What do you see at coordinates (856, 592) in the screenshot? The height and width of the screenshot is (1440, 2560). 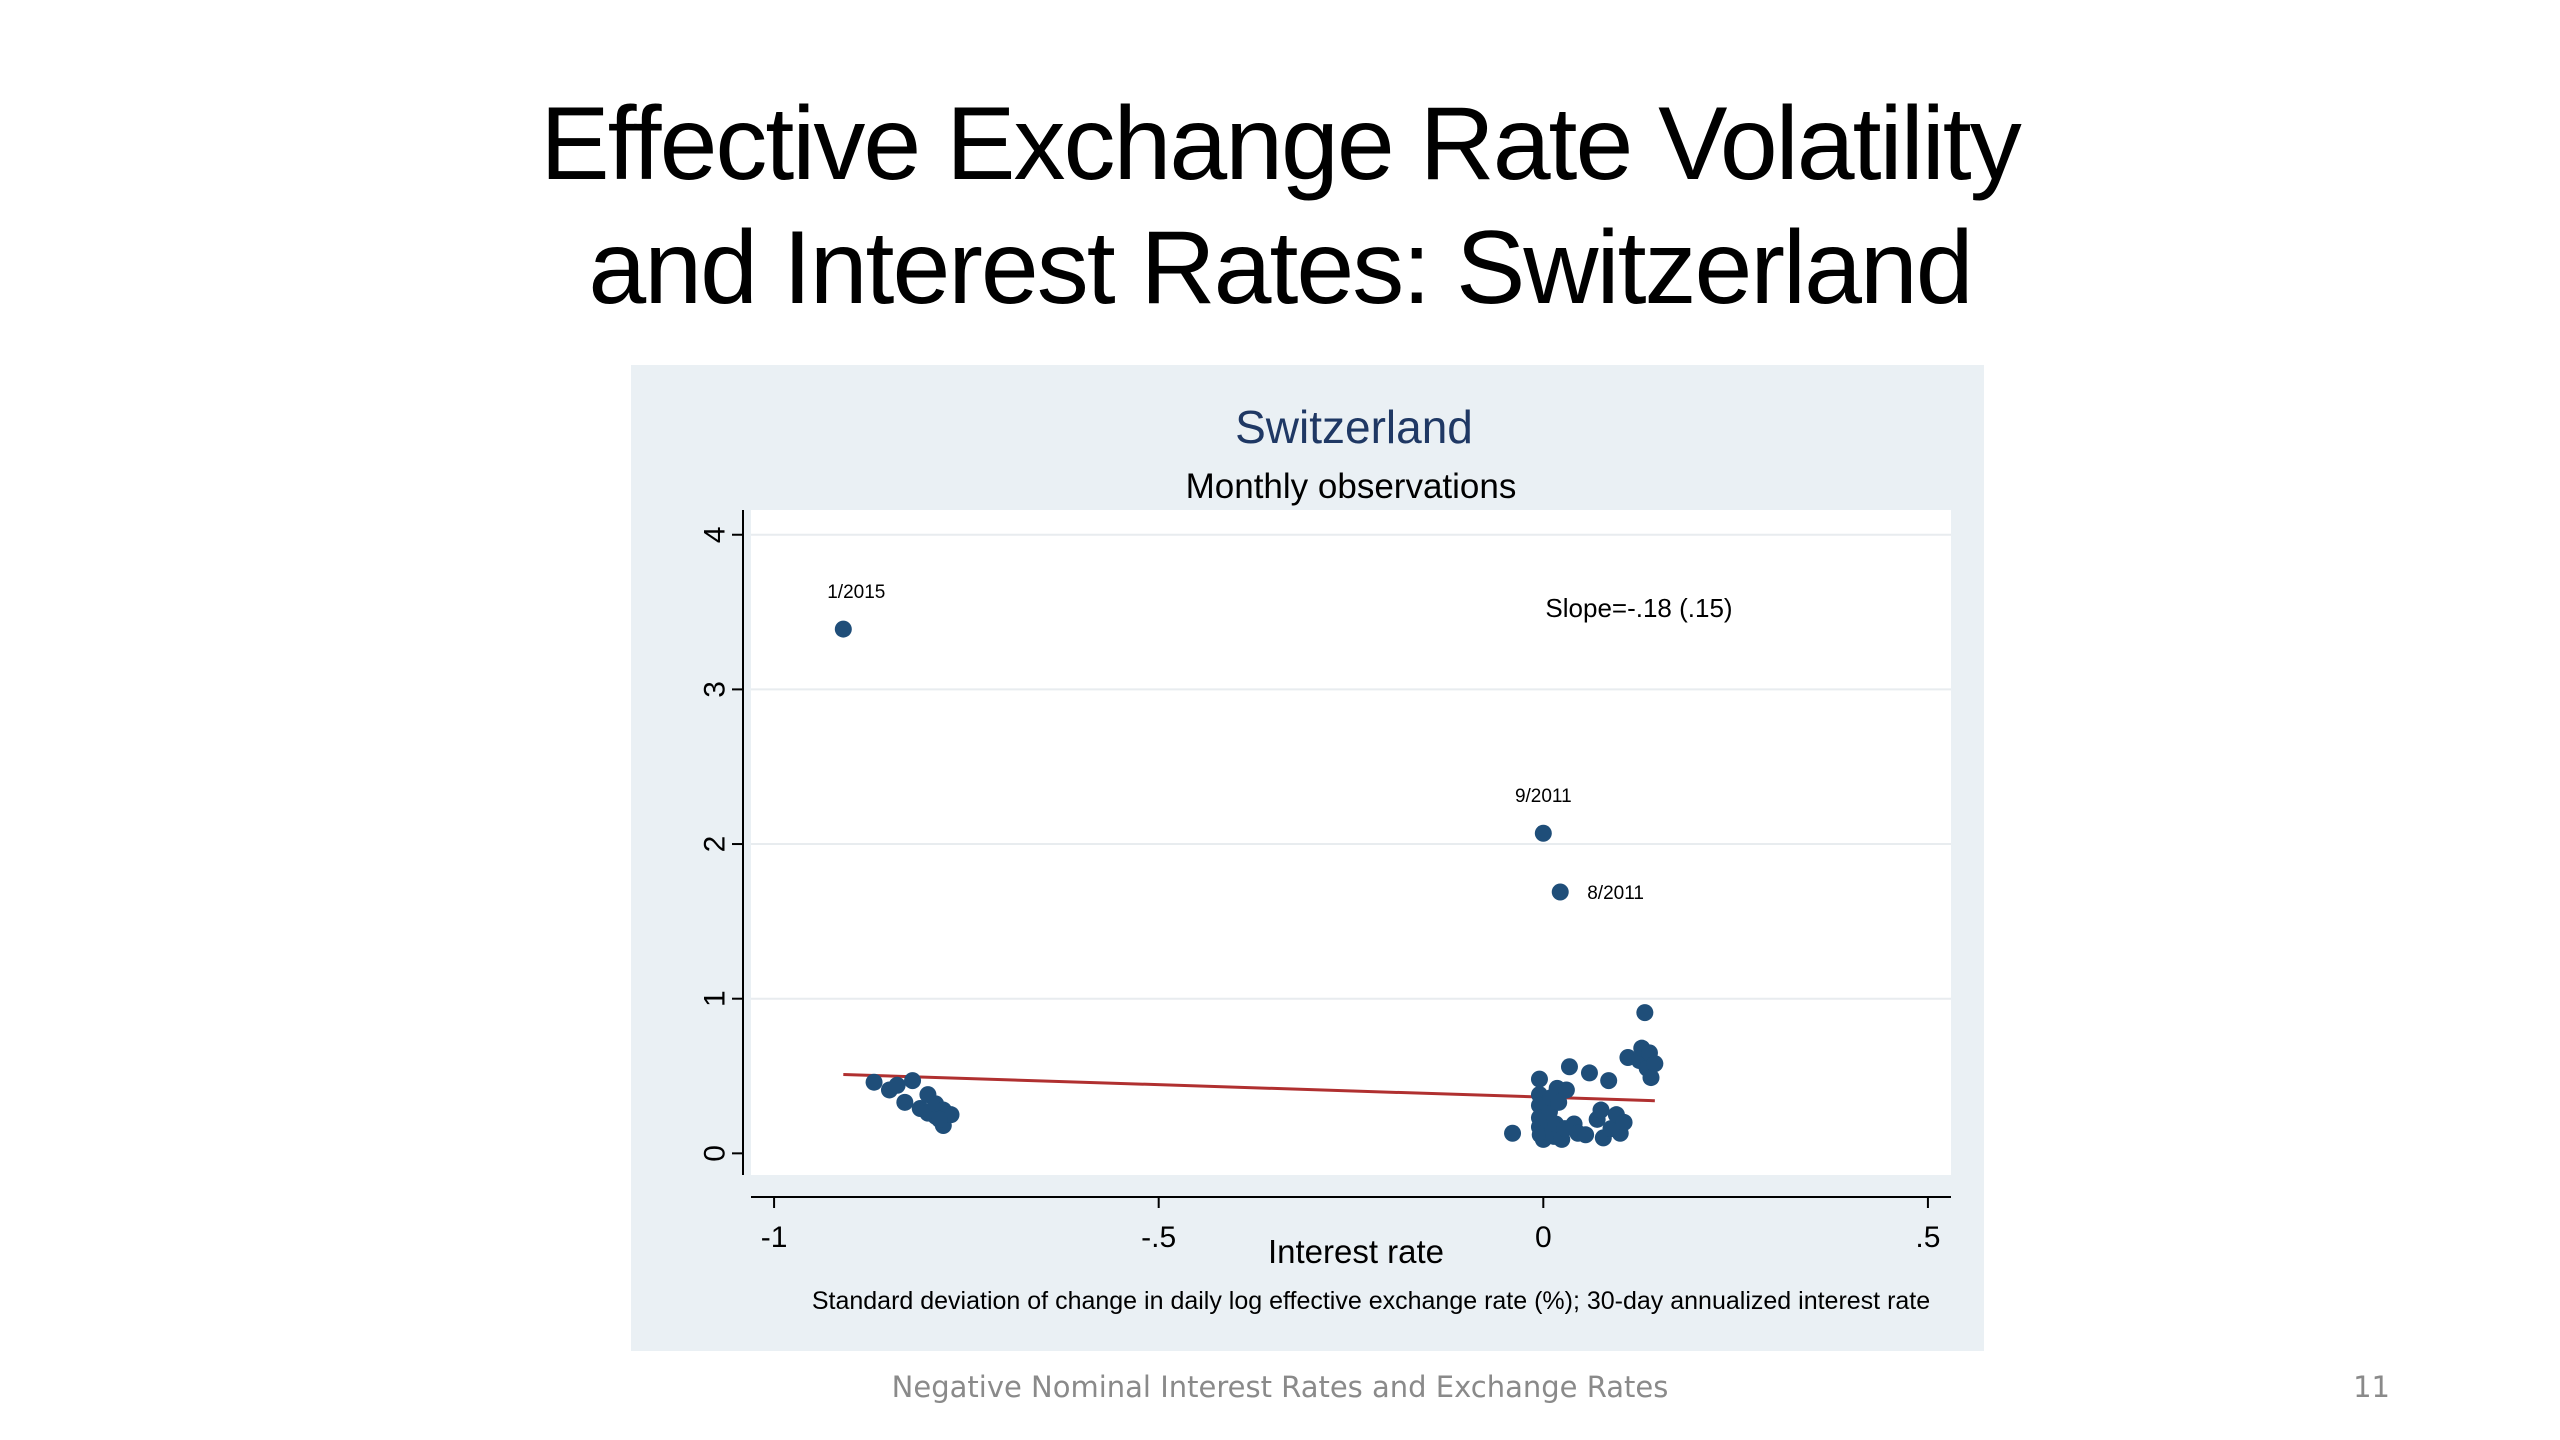 I see `point-label: 1/2015` at bounding box center [856, 592].